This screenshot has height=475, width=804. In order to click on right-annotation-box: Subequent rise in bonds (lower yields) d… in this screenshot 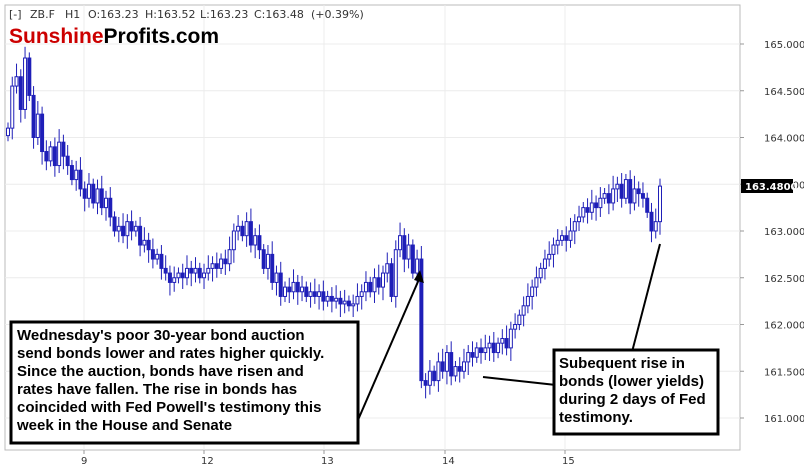, I will do `click(636, 392)`.